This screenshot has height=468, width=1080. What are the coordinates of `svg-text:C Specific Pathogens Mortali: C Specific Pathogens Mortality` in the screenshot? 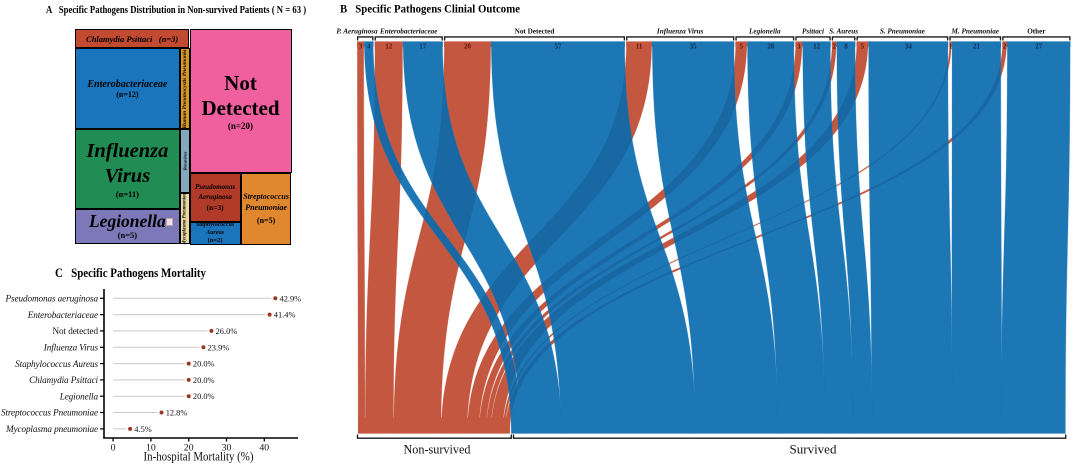 It's located at (131, 273).